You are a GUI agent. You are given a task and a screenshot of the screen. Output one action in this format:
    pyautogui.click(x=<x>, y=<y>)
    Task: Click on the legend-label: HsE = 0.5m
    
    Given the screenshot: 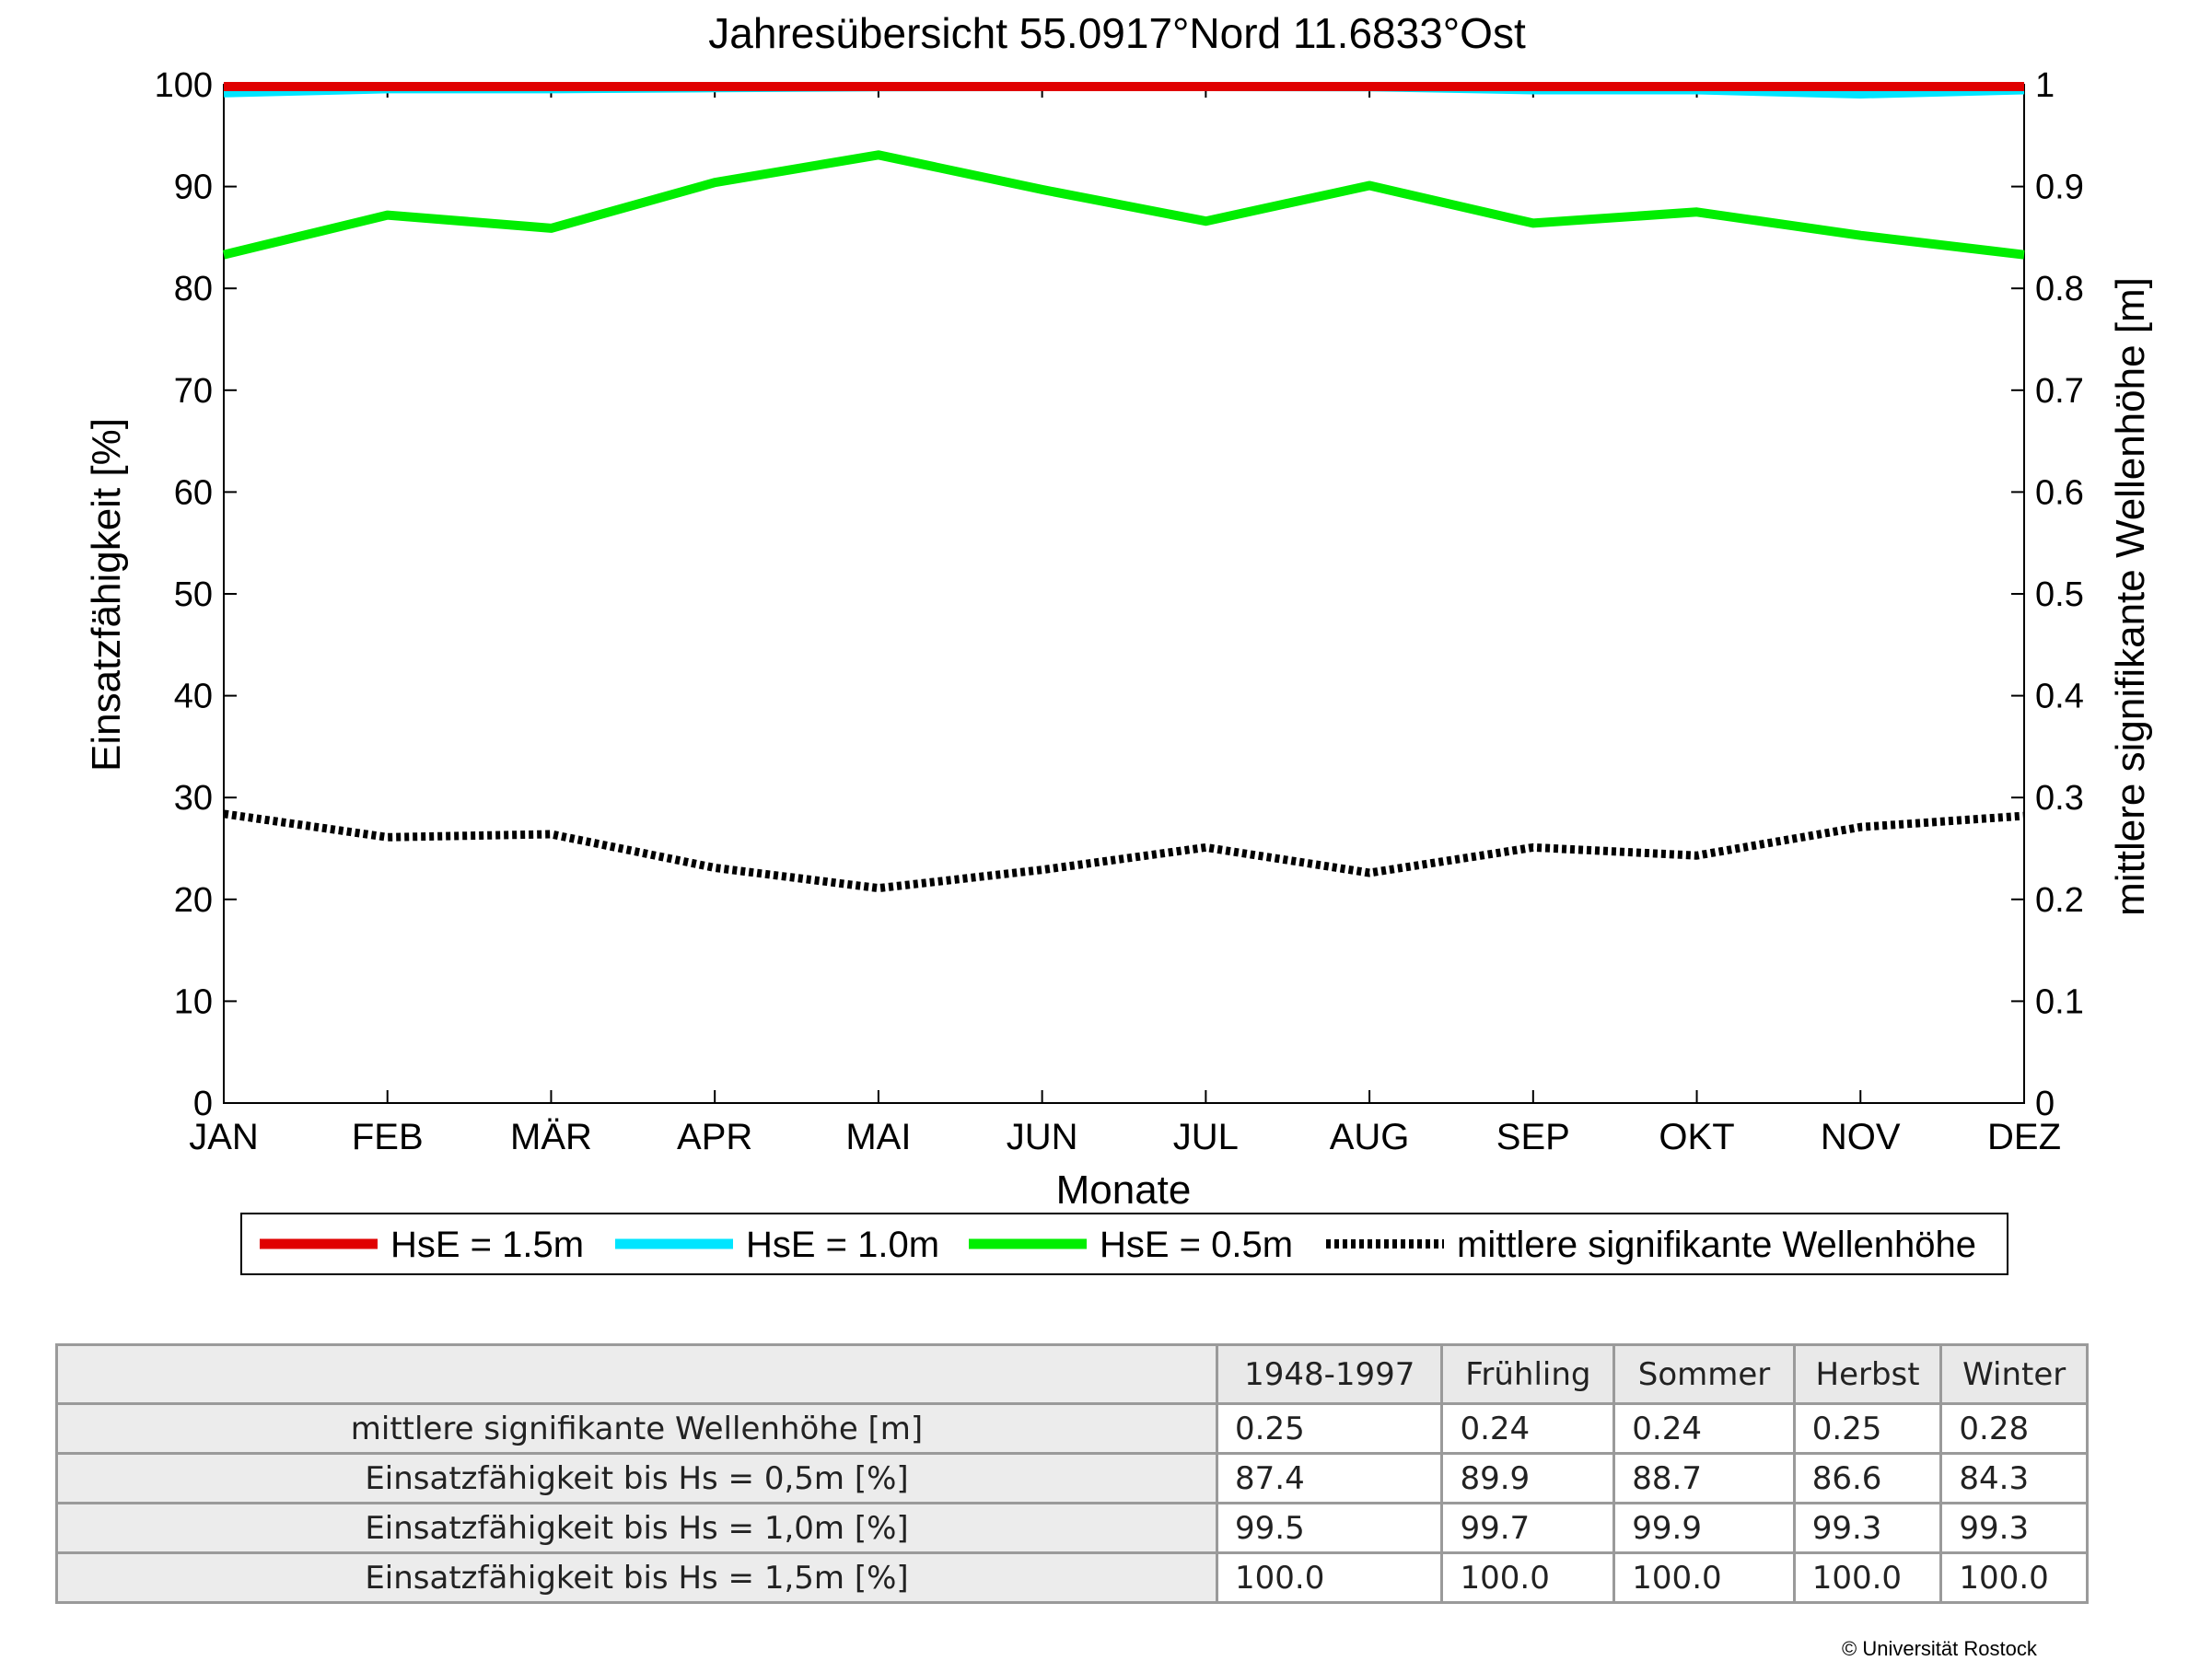 What is the action you would take?
    pyautogui.click(x=1197, y=1245)
    